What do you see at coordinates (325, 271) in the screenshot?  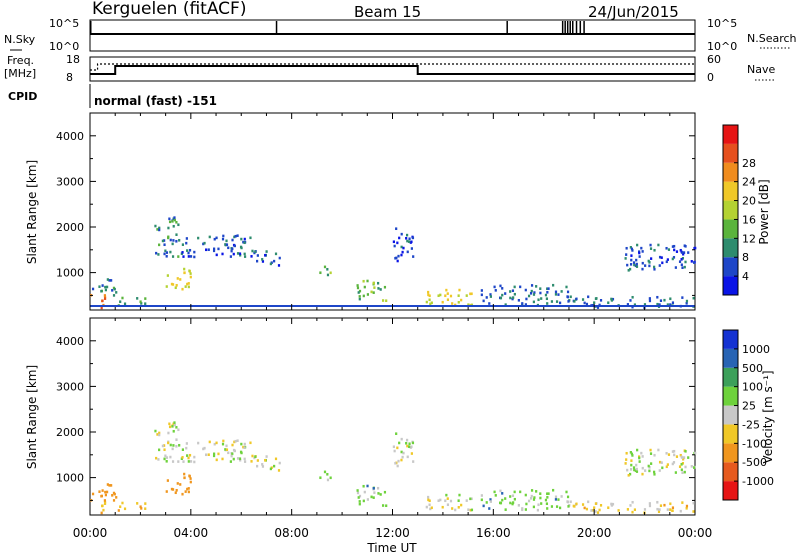 I see `power-echo-region` at bounding box center [325, 271].